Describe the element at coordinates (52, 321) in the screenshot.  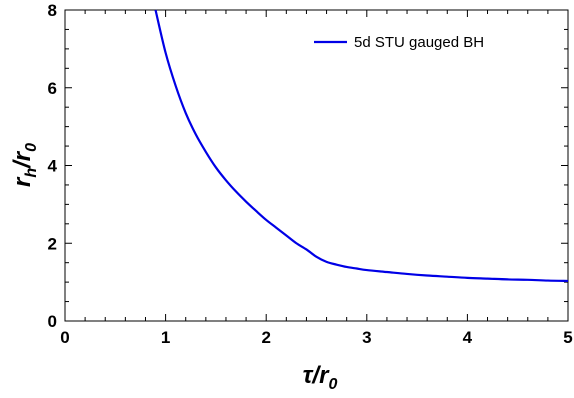
I see `y-tick-label: 0` at that location.